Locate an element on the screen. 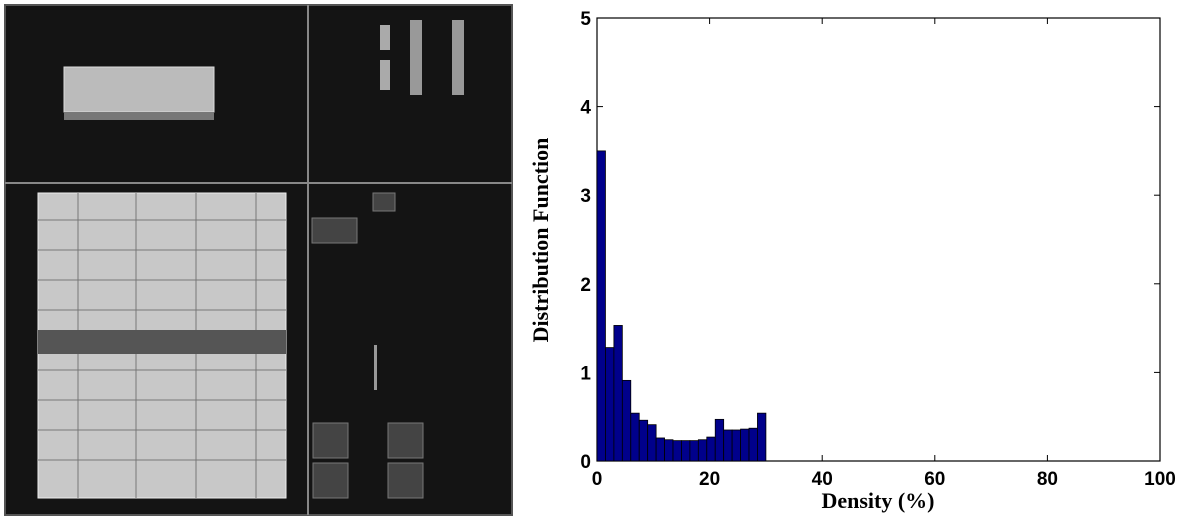 The height and width of the screenshot is (519, 1188). x-tick-label: 80 is located at coordinates (1047, 479).